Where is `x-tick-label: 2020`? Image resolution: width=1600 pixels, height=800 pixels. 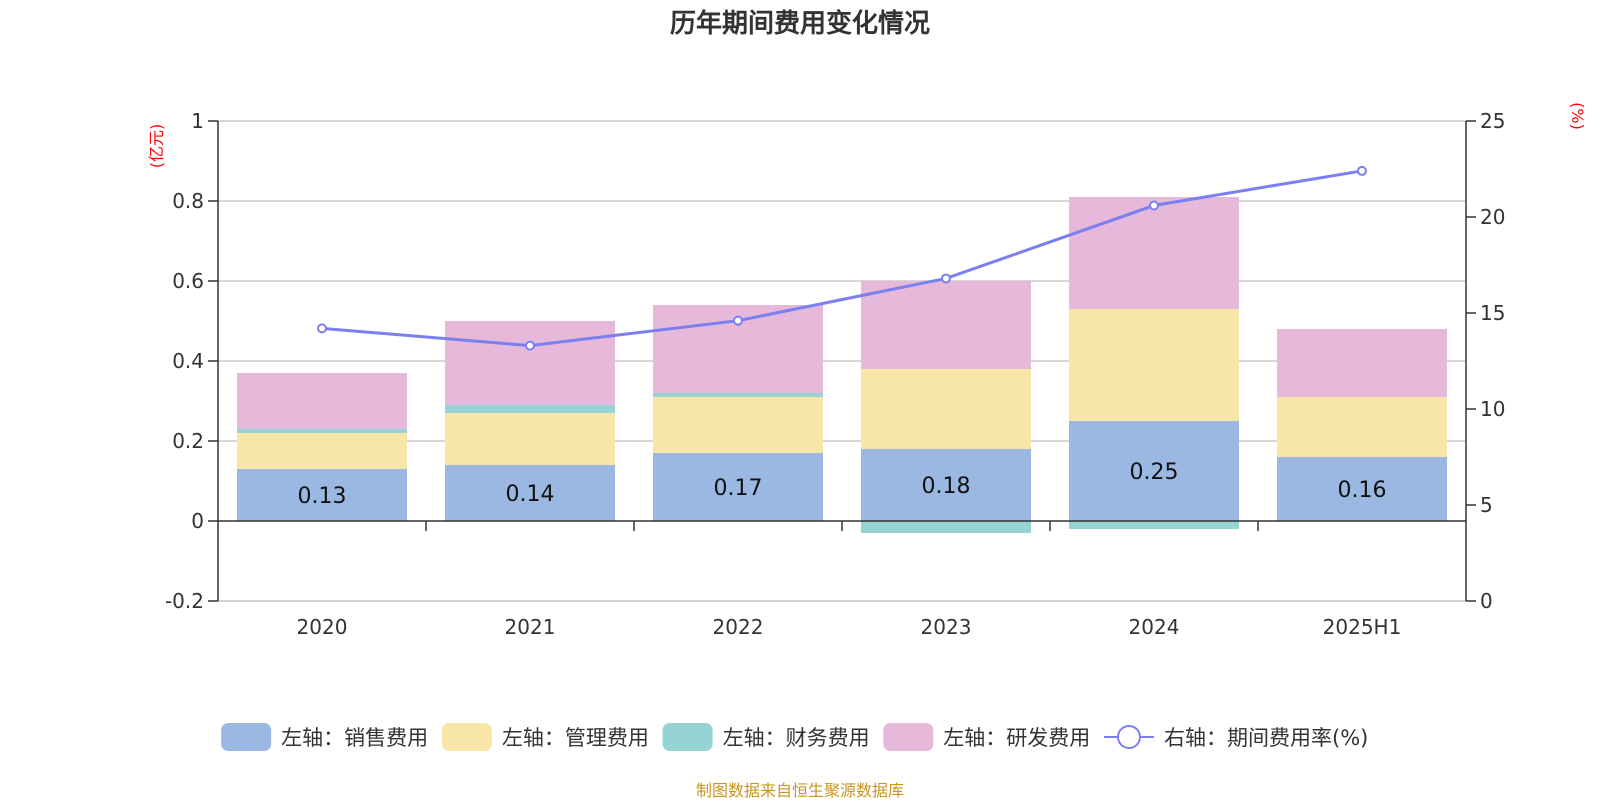
x-tick-label: 2020 is located at coordinates (322, 627).